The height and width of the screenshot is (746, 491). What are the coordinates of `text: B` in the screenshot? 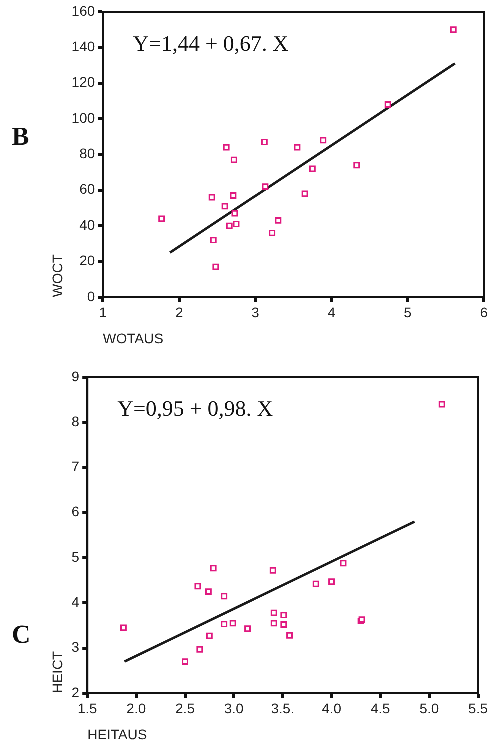 It's located at (21, 137).